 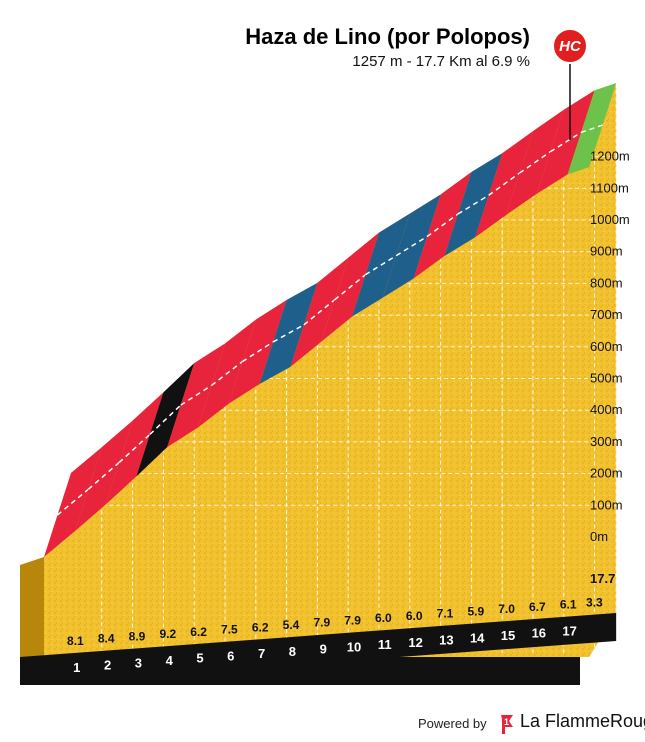 What do you see at coordinates (475, 611) in the screenshot?
I see `gradient-label: 5.9` at bounding box center [475, 611].